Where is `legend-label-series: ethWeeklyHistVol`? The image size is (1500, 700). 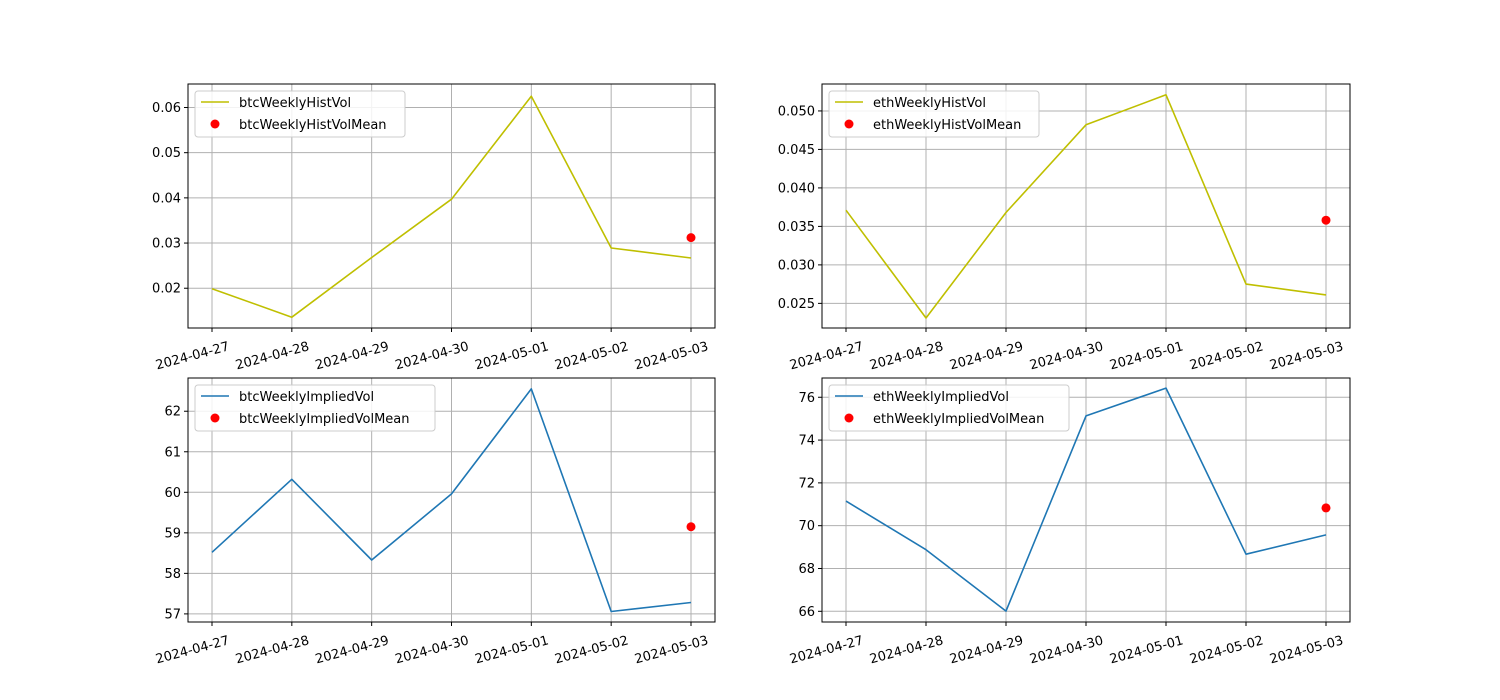 legend-label-series: ethWeeklyHistVol is located at coordinates (929, 103).